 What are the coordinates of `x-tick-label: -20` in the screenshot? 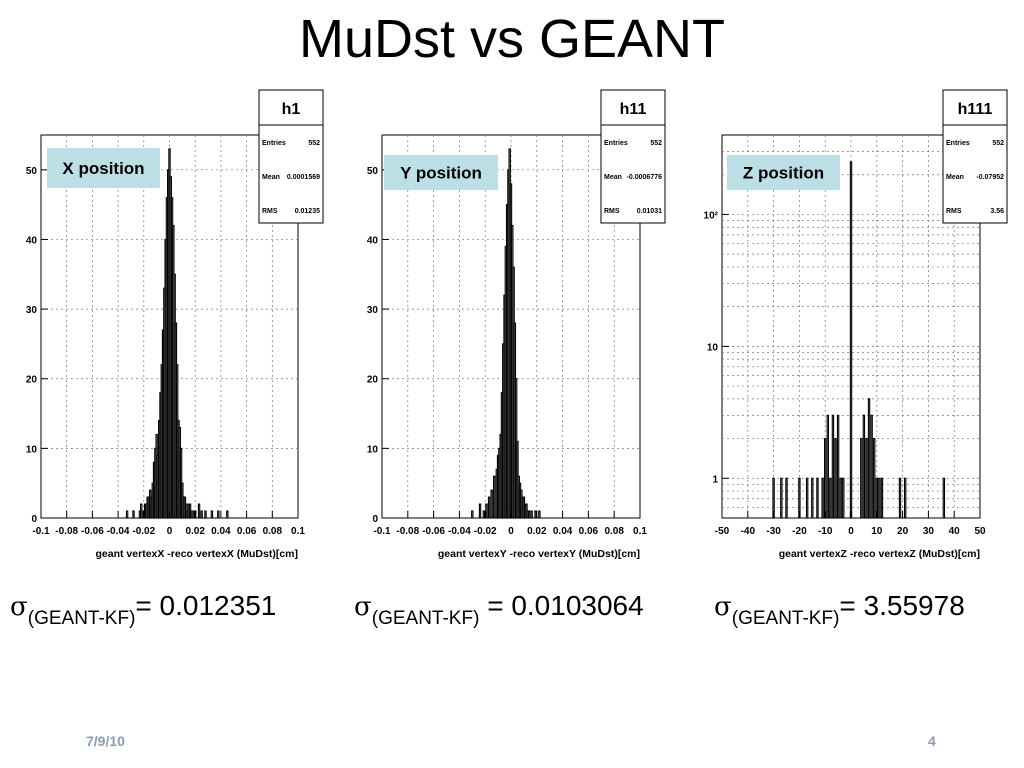 It's located at (799, 531).